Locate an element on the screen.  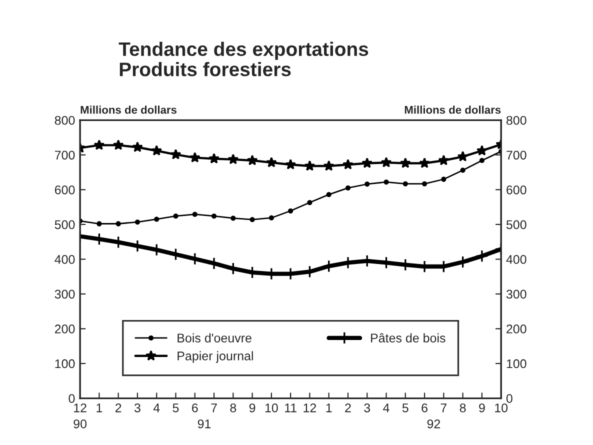
y-tick-label: 400 is located at coordinates (64, 259).